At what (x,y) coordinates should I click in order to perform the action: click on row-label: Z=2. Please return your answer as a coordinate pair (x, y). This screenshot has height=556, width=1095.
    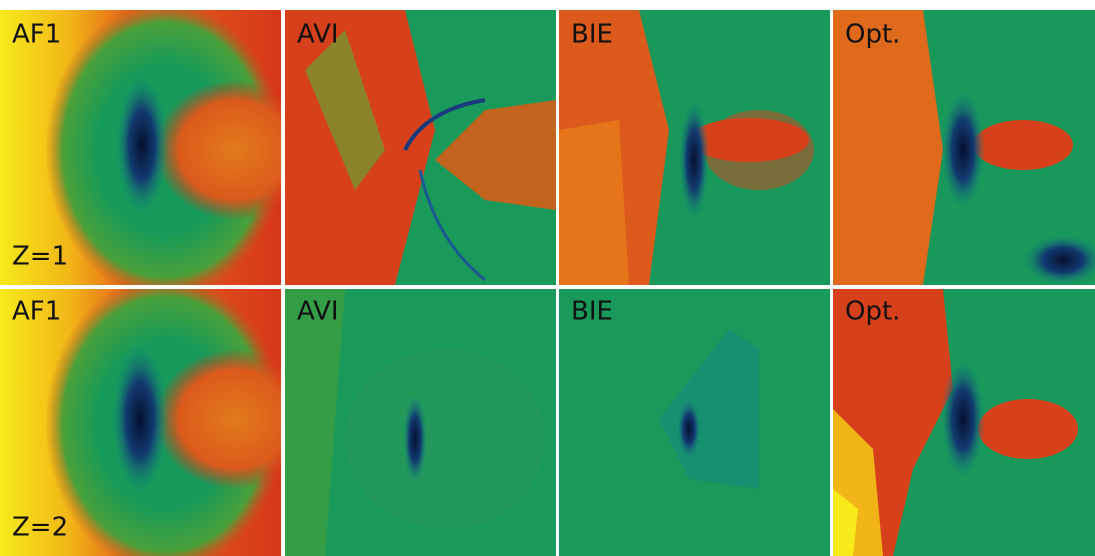
    Looking at the image, I should click on (40, 527).